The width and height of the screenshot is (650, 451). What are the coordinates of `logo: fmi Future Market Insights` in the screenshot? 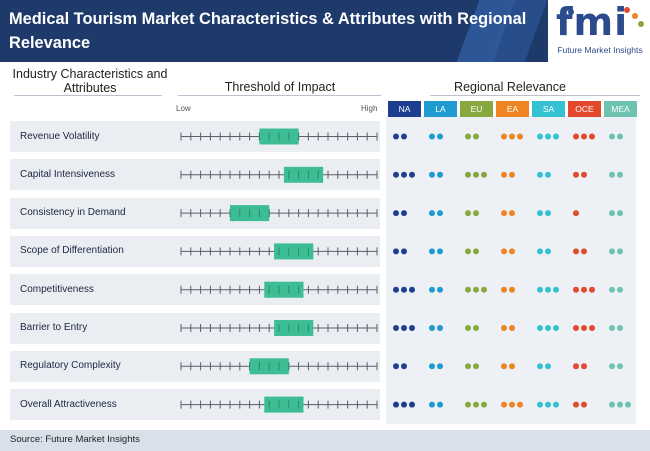 It's located at (599, 31).